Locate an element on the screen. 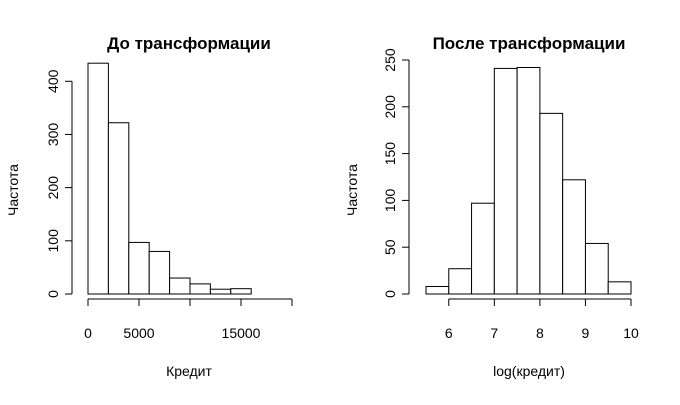 This screenshot has height=405, width=680. x-axis-label: Кредит is located at coordinates (189, 371).